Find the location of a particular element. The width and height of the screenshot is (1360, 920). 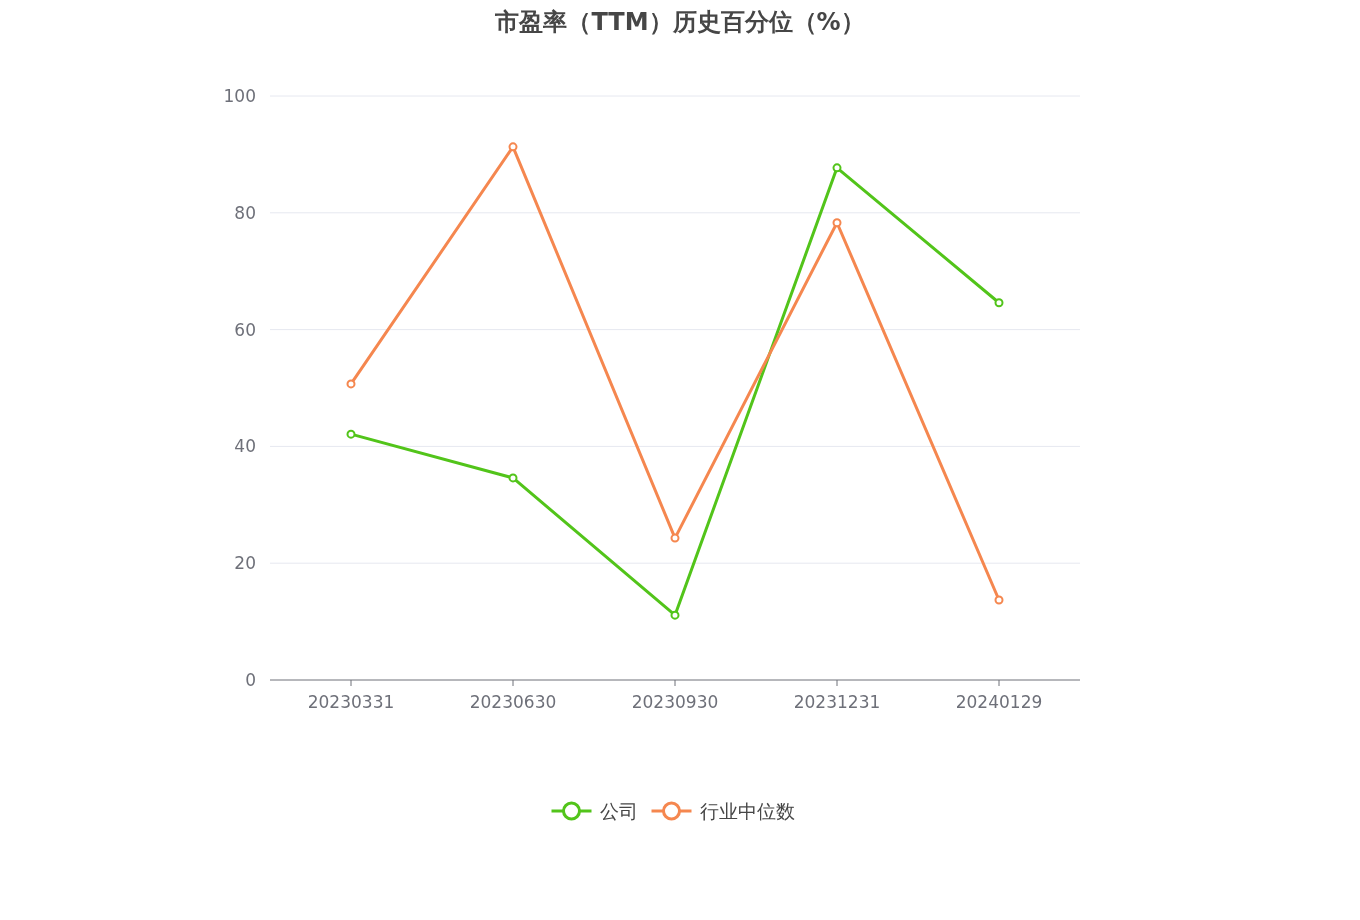

y-tick-label: 80 is located at coordinates (245, 212).